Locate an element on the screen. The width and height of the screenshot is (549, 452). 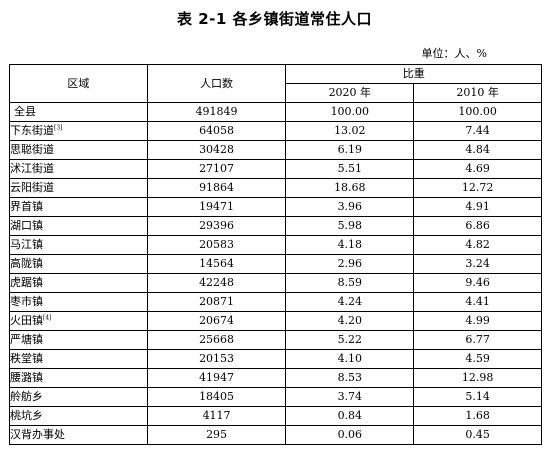
population-cell: 41947 is located at coordinates (216, 378).